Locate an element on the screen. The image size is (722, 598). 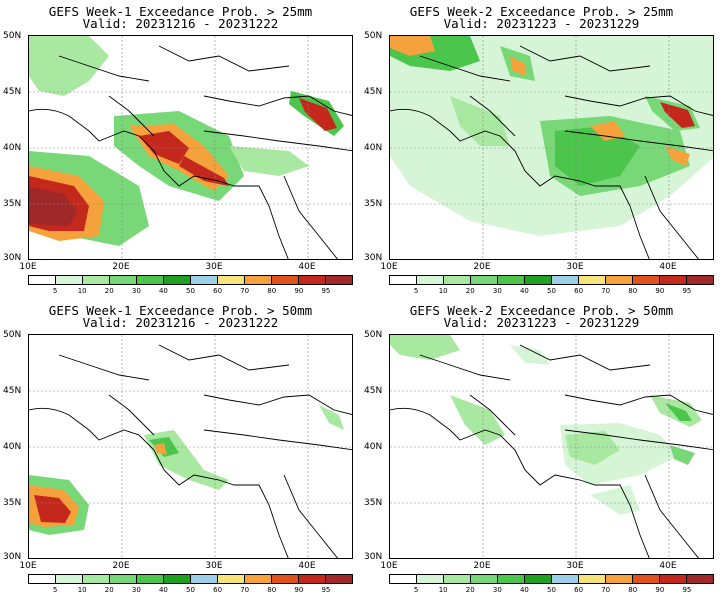
lon-label: 40E is located at coordinates (668, 267).